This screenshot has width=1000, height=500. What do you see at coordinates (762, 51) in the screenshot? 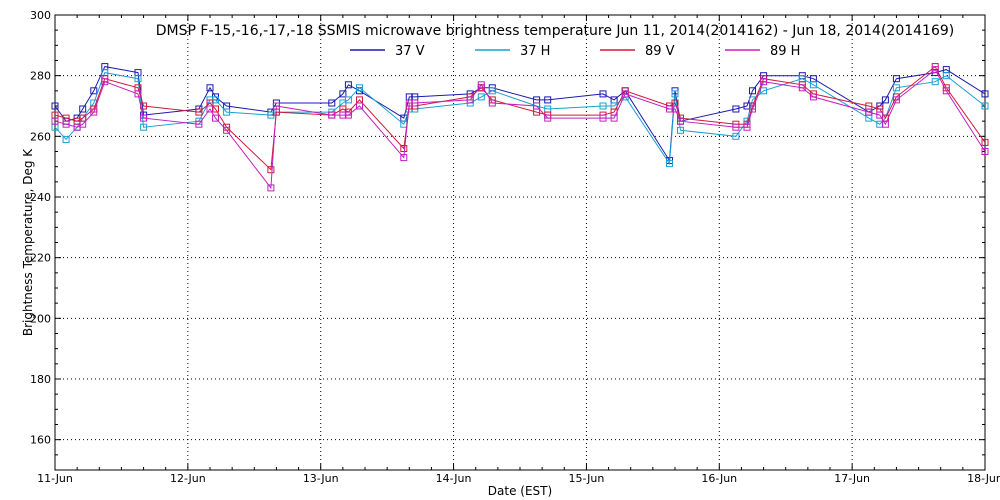
I see `legend-item: 89 H` at bounding box center [762, 51].